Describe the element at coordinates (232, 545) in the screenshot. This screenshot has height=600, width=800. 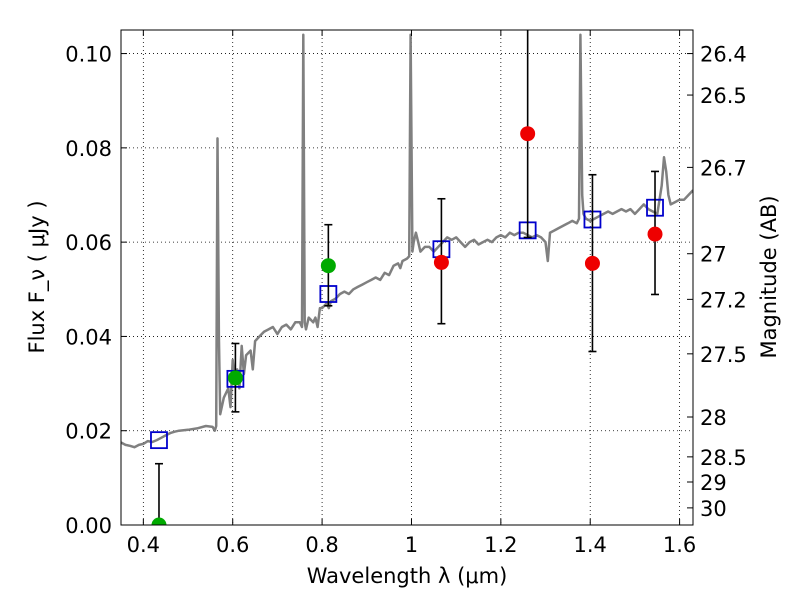
I see `x-tick-label: 0.6` at that location.